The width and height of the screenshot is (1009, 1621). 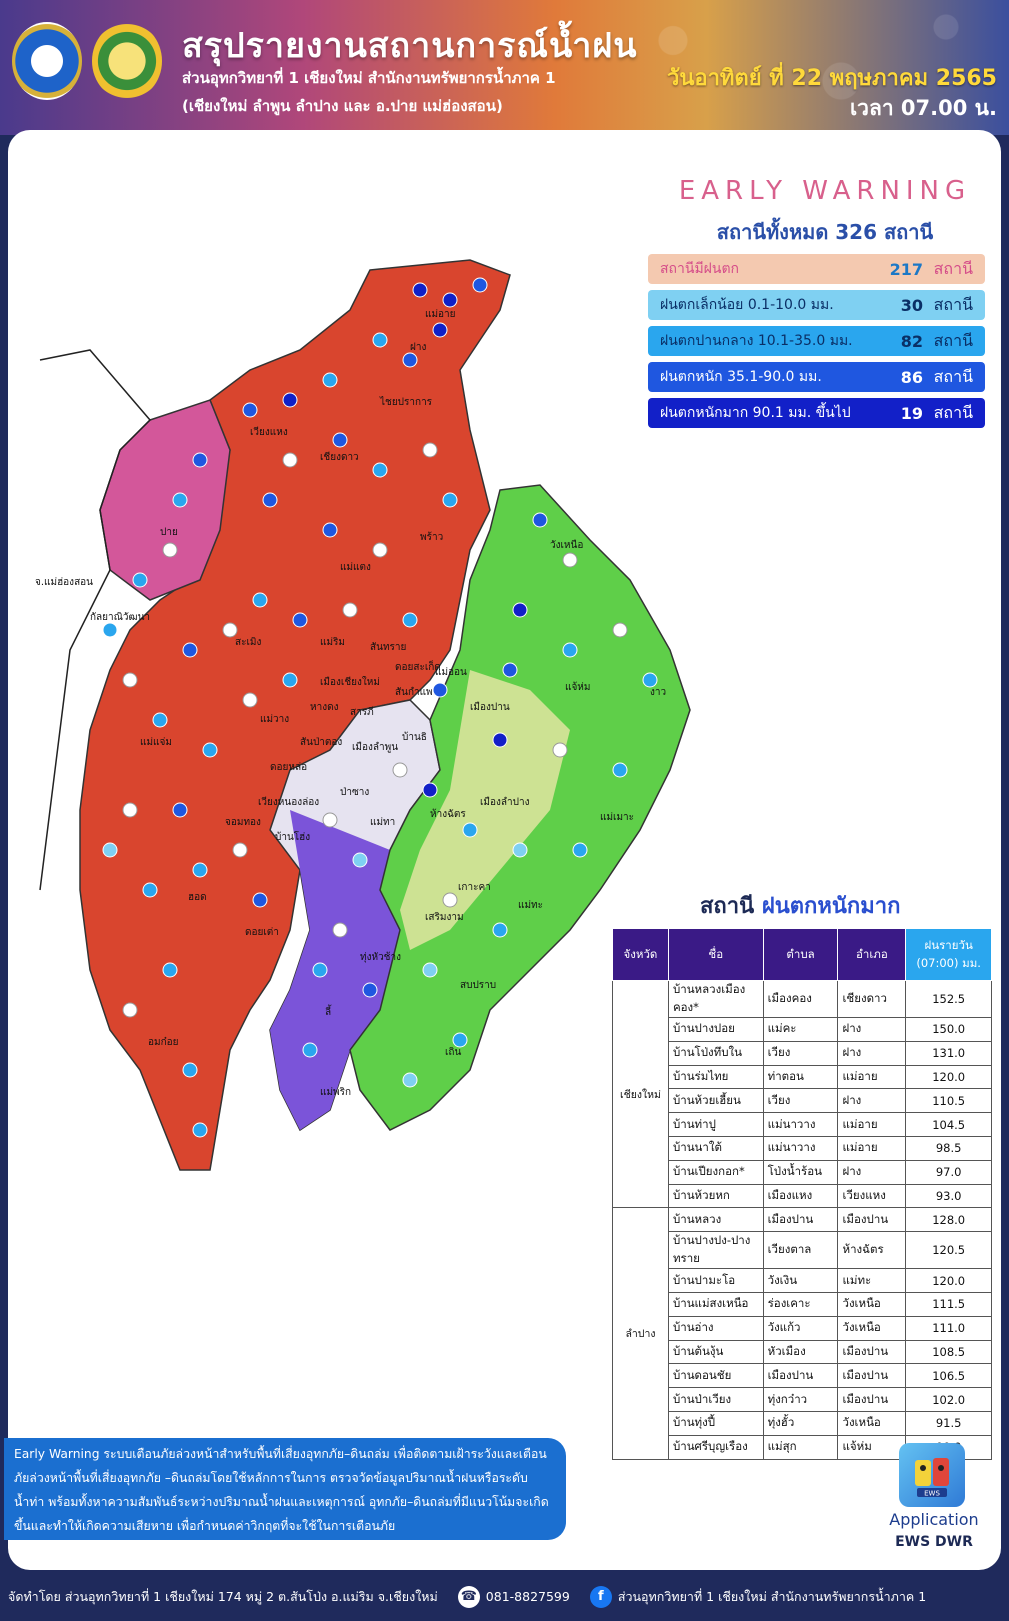 What do you see at coordinates (451, 672) in the screenshot?
I see `map-label: แม่ออน` at bounding box center [451, 672].